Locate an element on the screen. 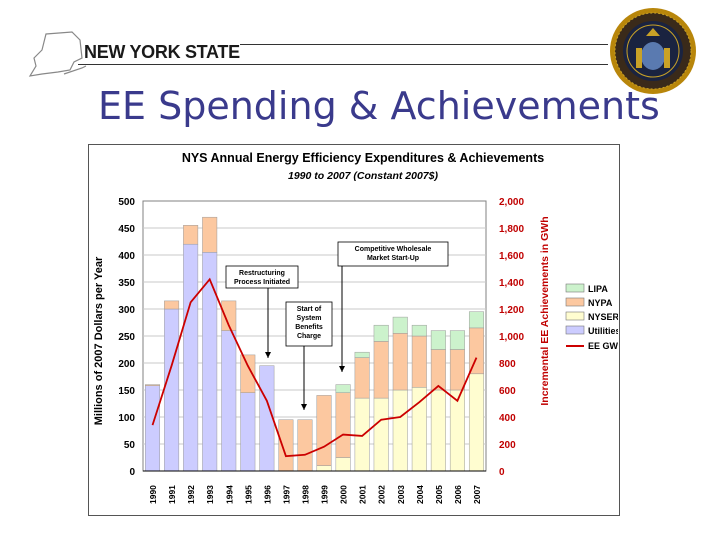 This screenshot has height=540, width=720. y2-tick-label: 0 is located at coordinates (502, 472).